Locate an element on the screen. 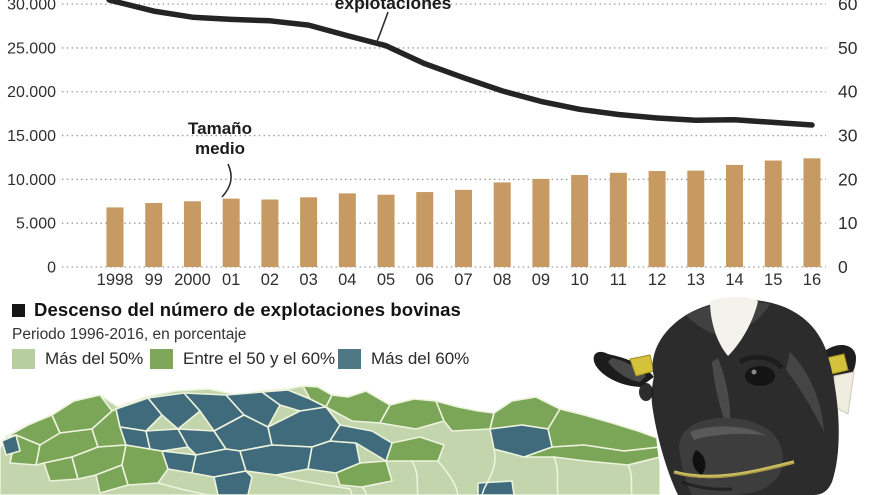  right-axis-tick: 60 is located at coordinates (848, 7).